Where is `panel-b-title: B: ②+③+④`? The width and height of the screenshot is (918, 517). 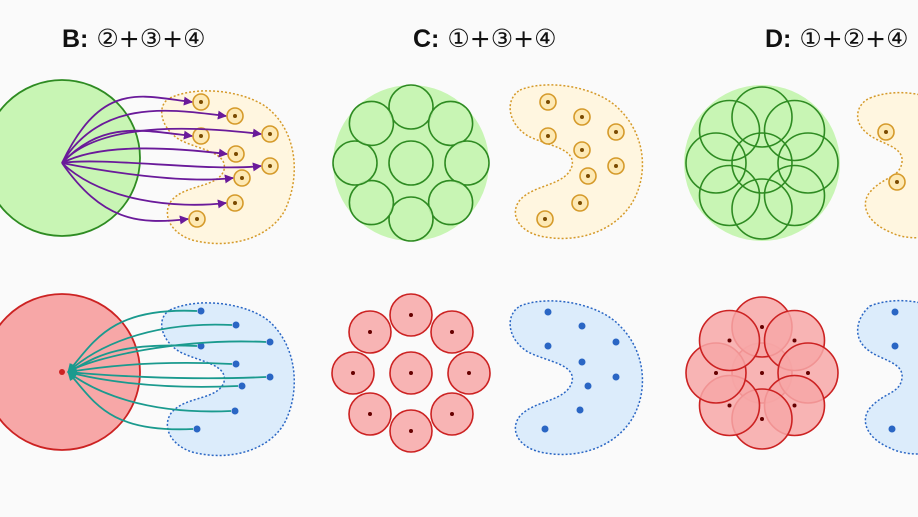
panel-b-title: B: ②+③+④ is located at coordinates (133, 39).